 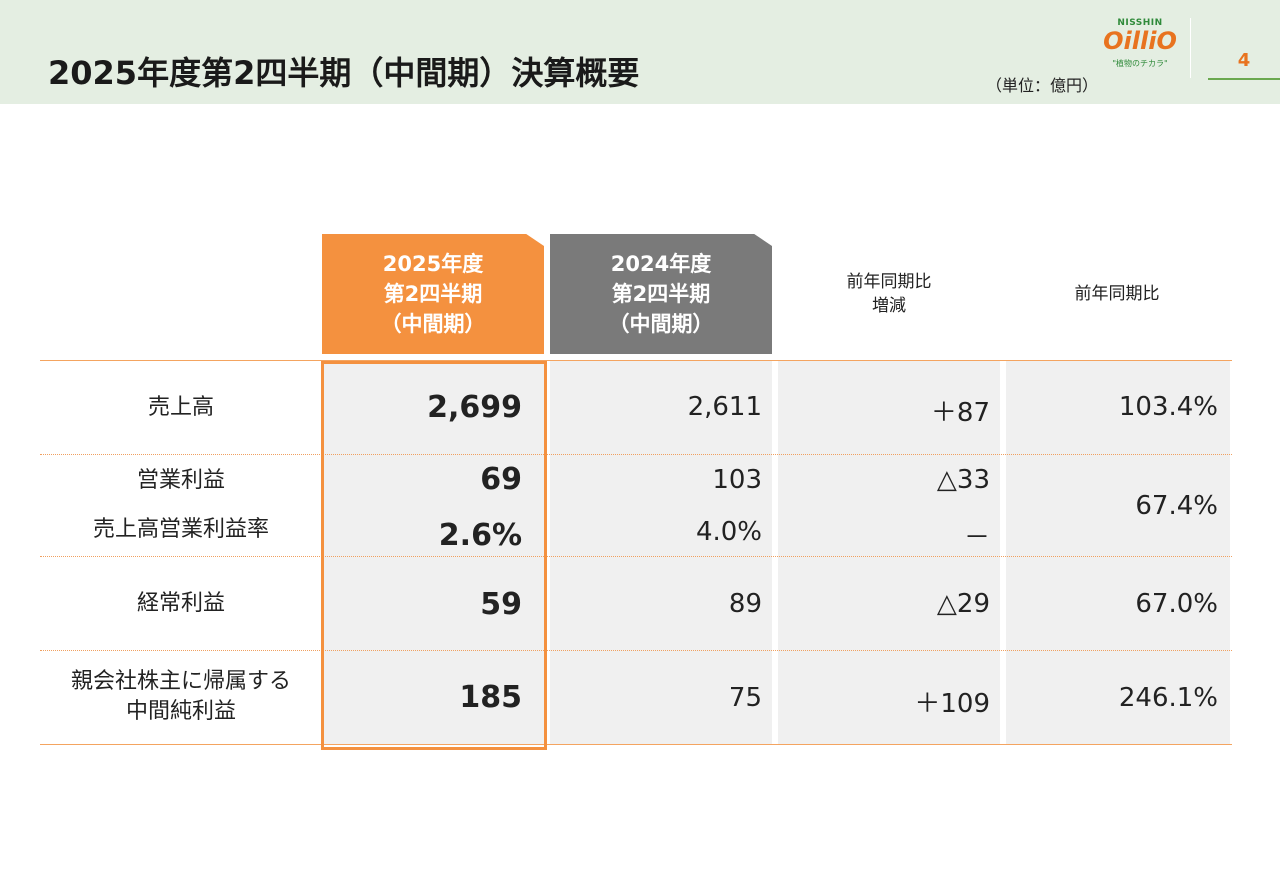 What do you see at coordinates (501, 479) in the screenshot?
I see `value-current-operating-profit: 69` at bounding box center [501, 479].